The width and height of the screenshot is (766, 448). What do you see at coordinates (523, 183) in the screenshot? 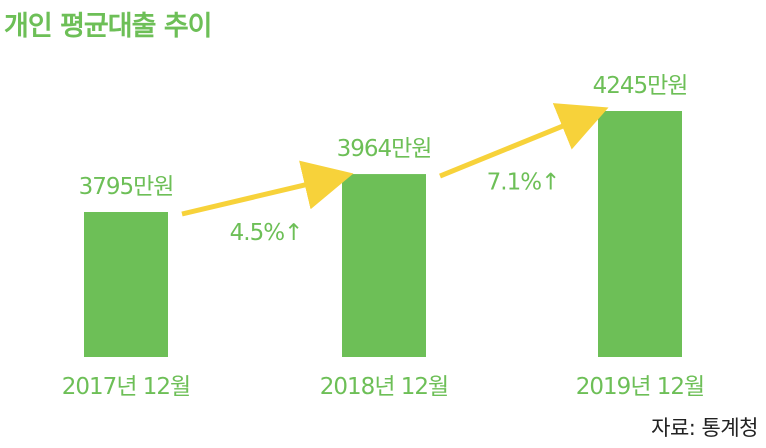
I see `growth-label-2: 7.1%↑` at bounding box center [523, 183].